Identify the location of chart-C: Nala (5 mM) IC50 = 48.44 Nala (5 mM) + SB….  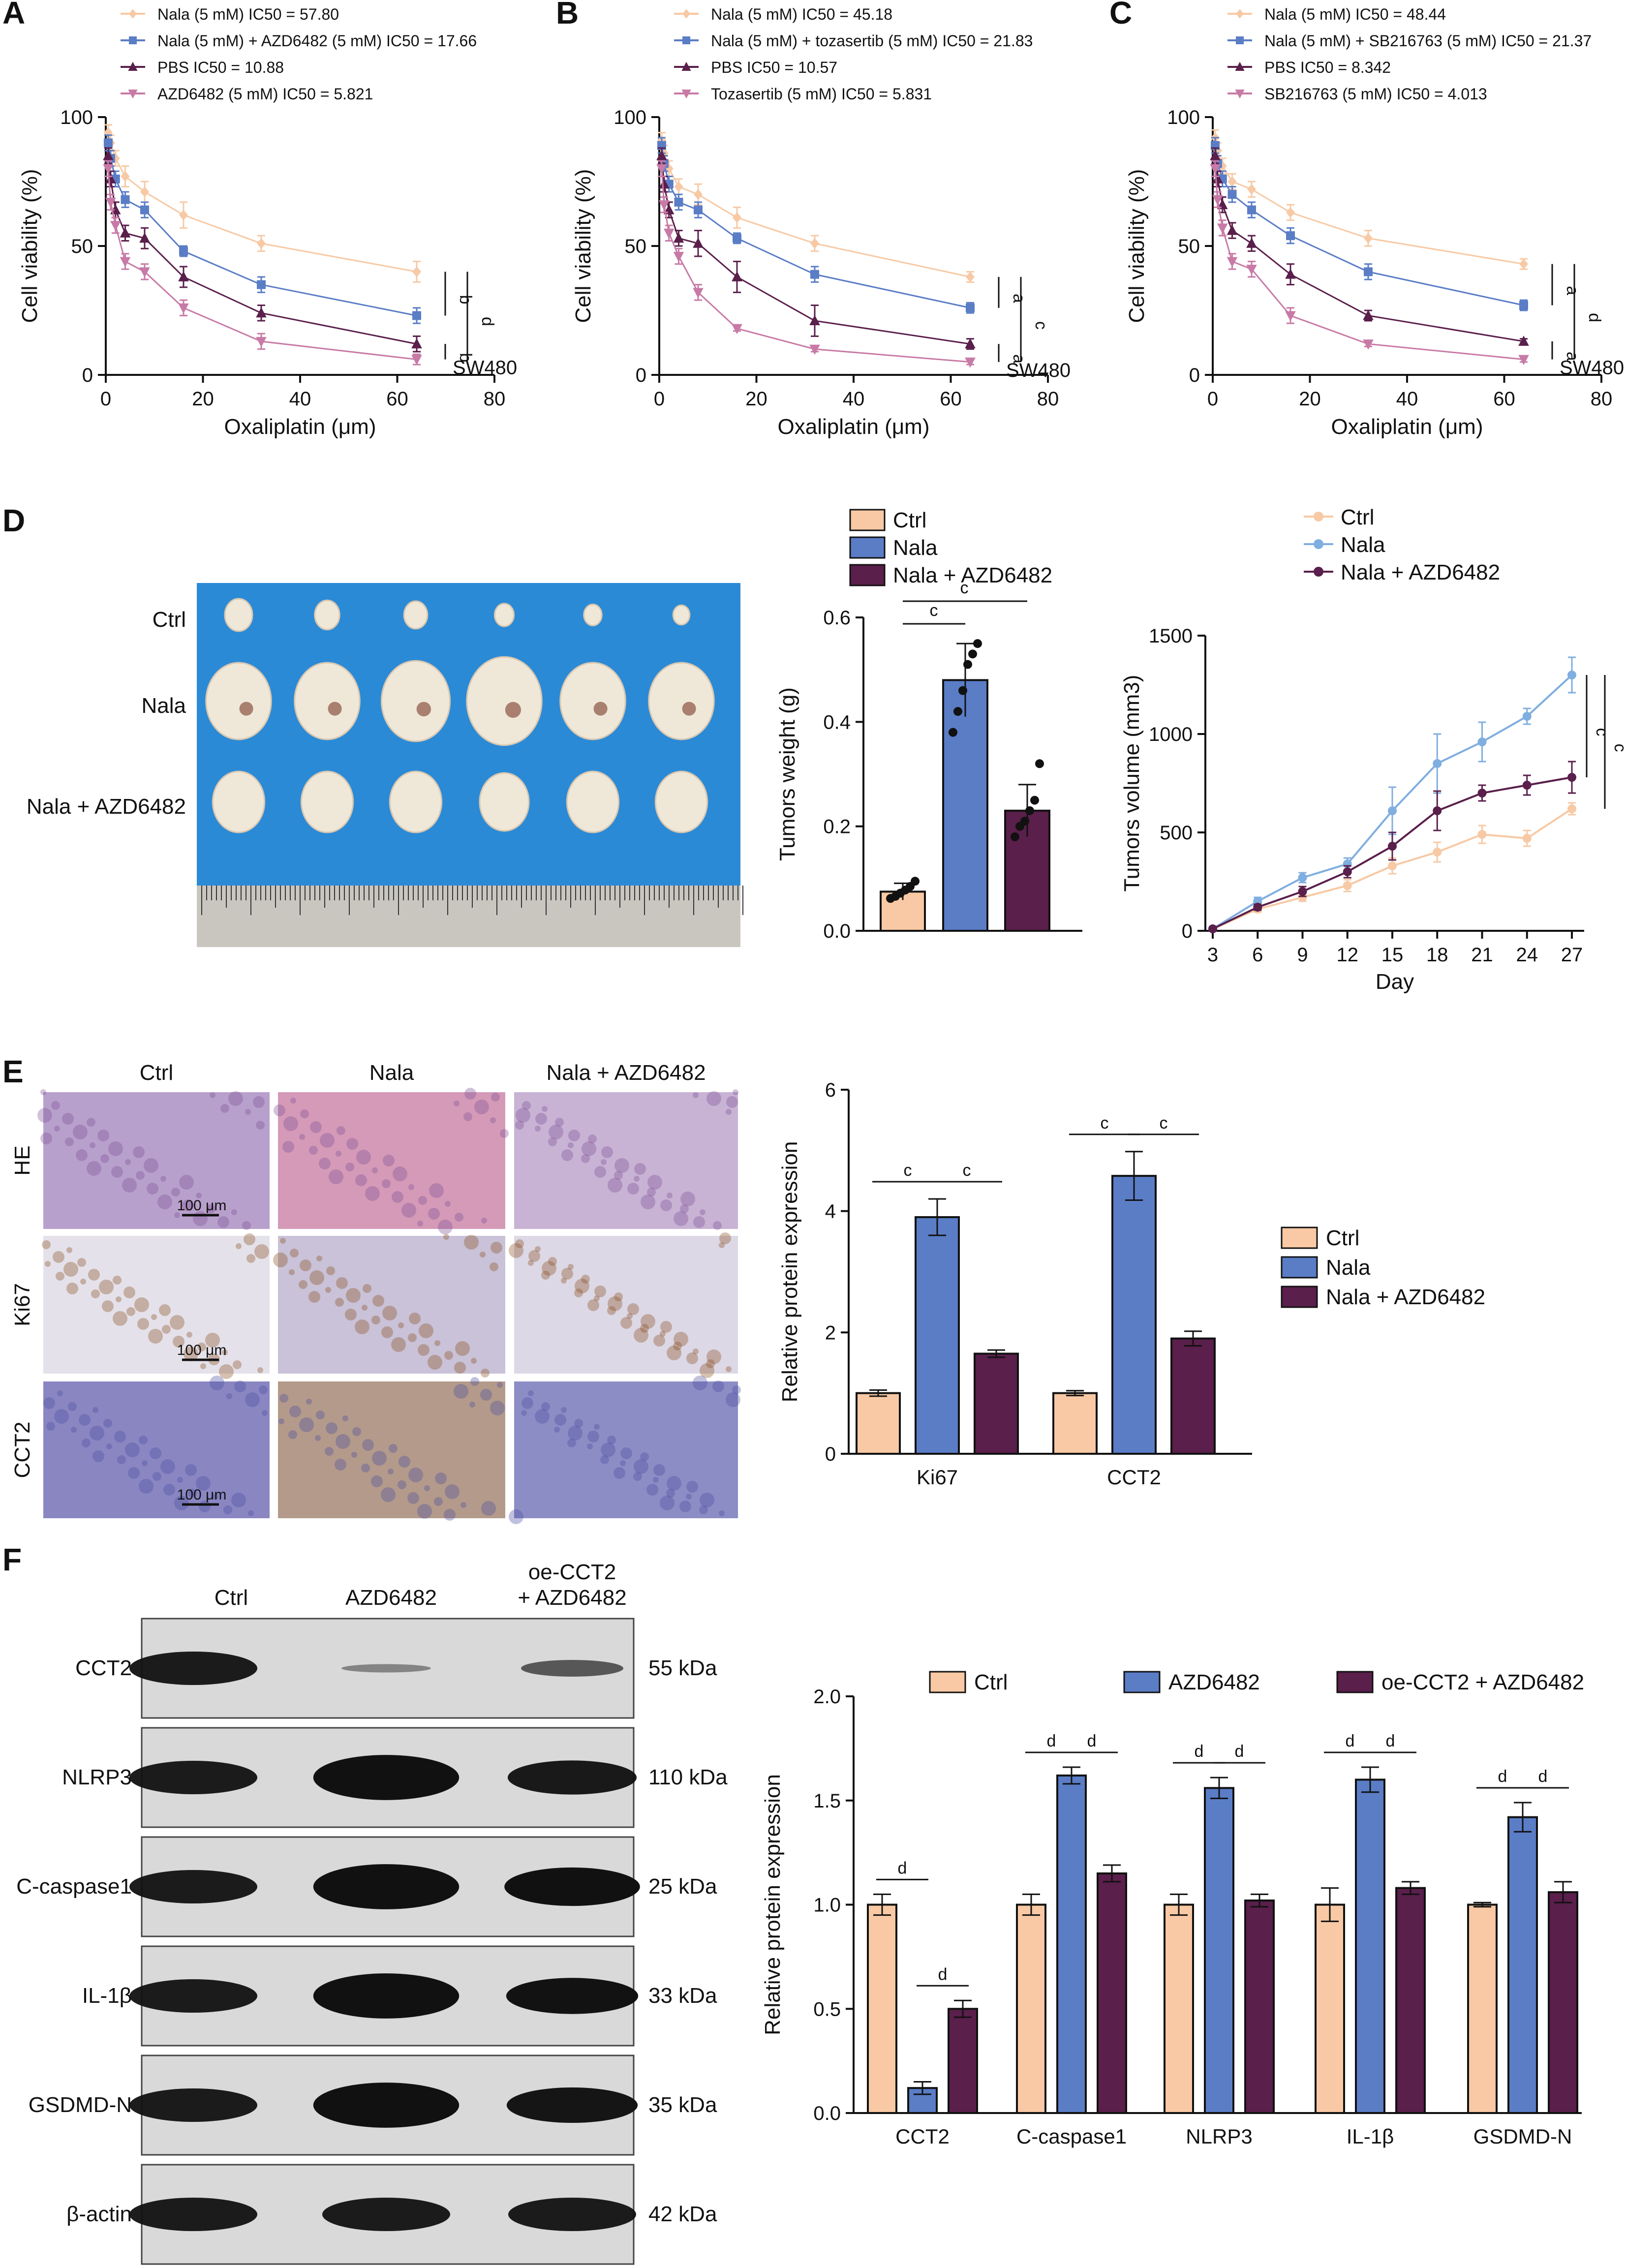
(1374, 222).